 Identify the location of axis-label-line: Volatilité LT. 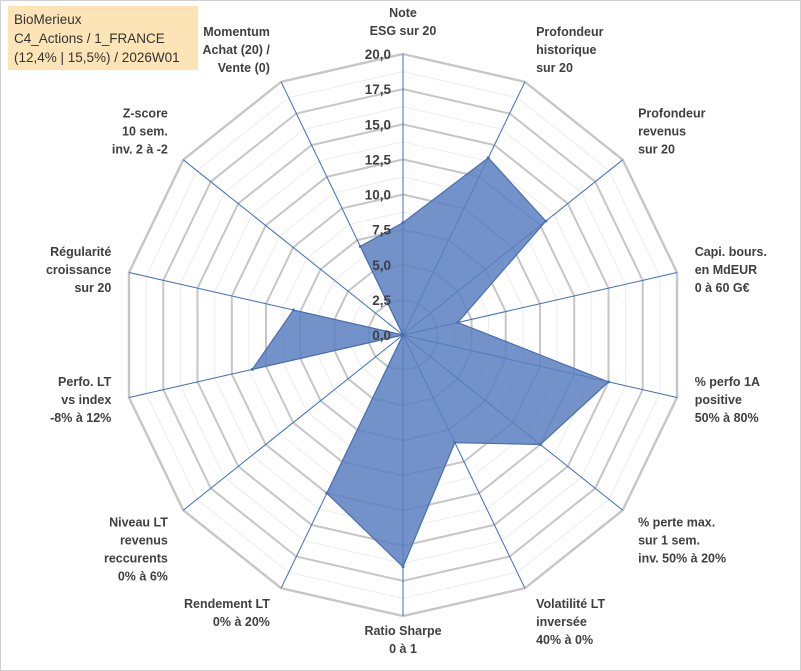
(570, 604).